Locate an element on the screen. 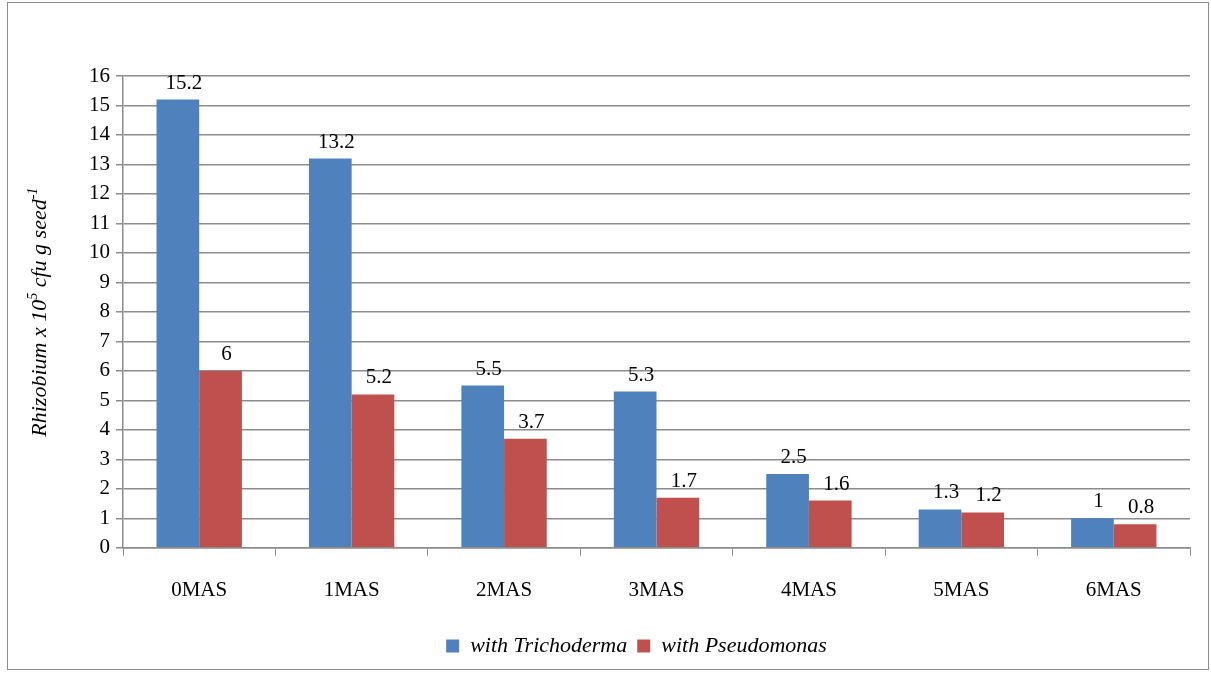 The image size is (1211, 675). data-label: 5.3 is located at coordinates (641, 373).